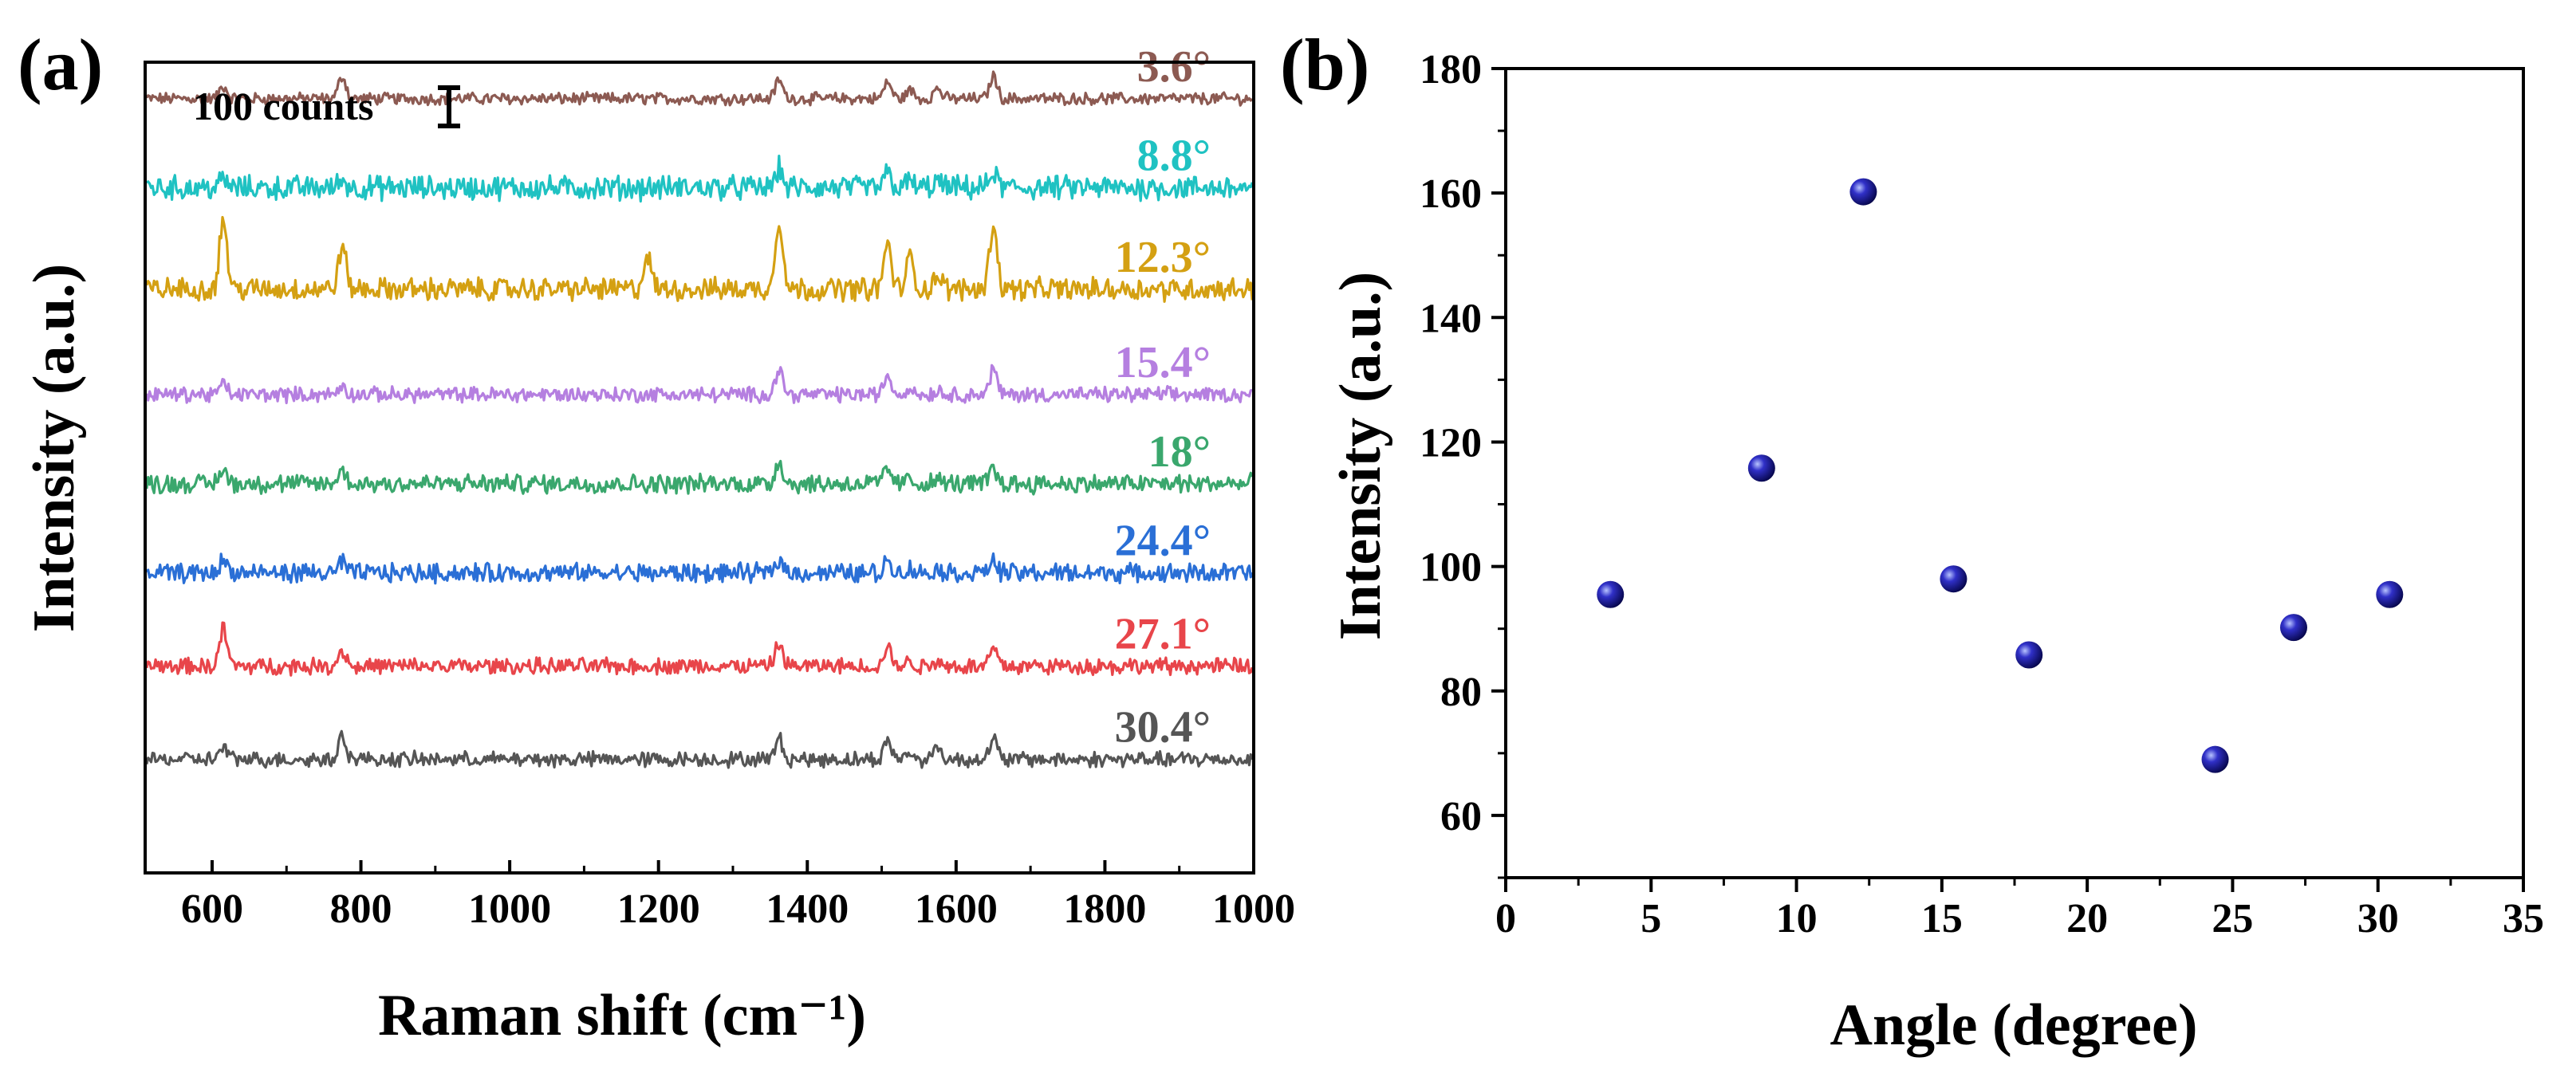  What do you see at coordinates (2232, 919) in the screenshot?
I see `x-tick-label-b: 25` at bounding box center [2232, 919].